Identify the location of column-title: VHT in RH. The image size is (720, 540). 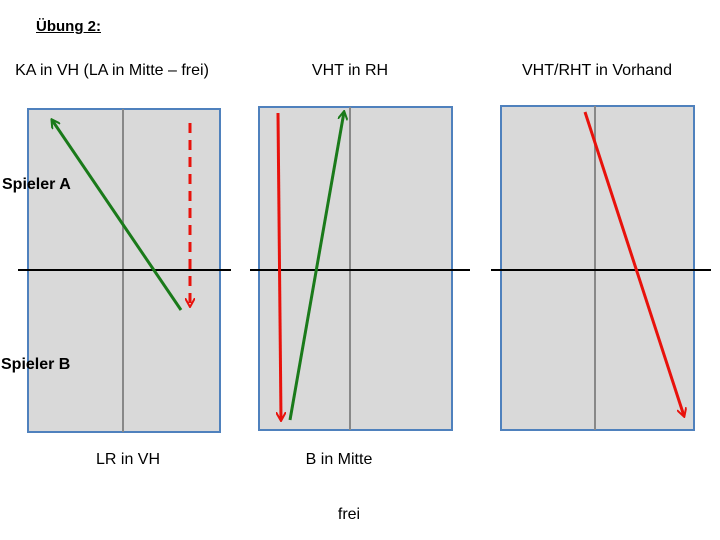
(350, 70).